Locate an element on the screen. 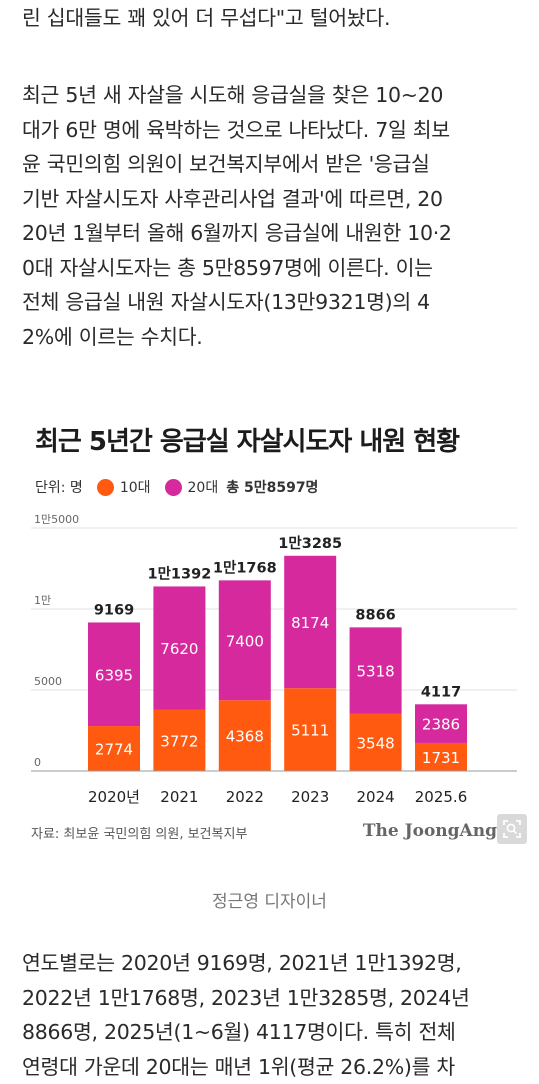  intro-line: 린 십대들도 꽤 있어 더 무섭다"고 털어놨다. is located at coordinates (272, 18).